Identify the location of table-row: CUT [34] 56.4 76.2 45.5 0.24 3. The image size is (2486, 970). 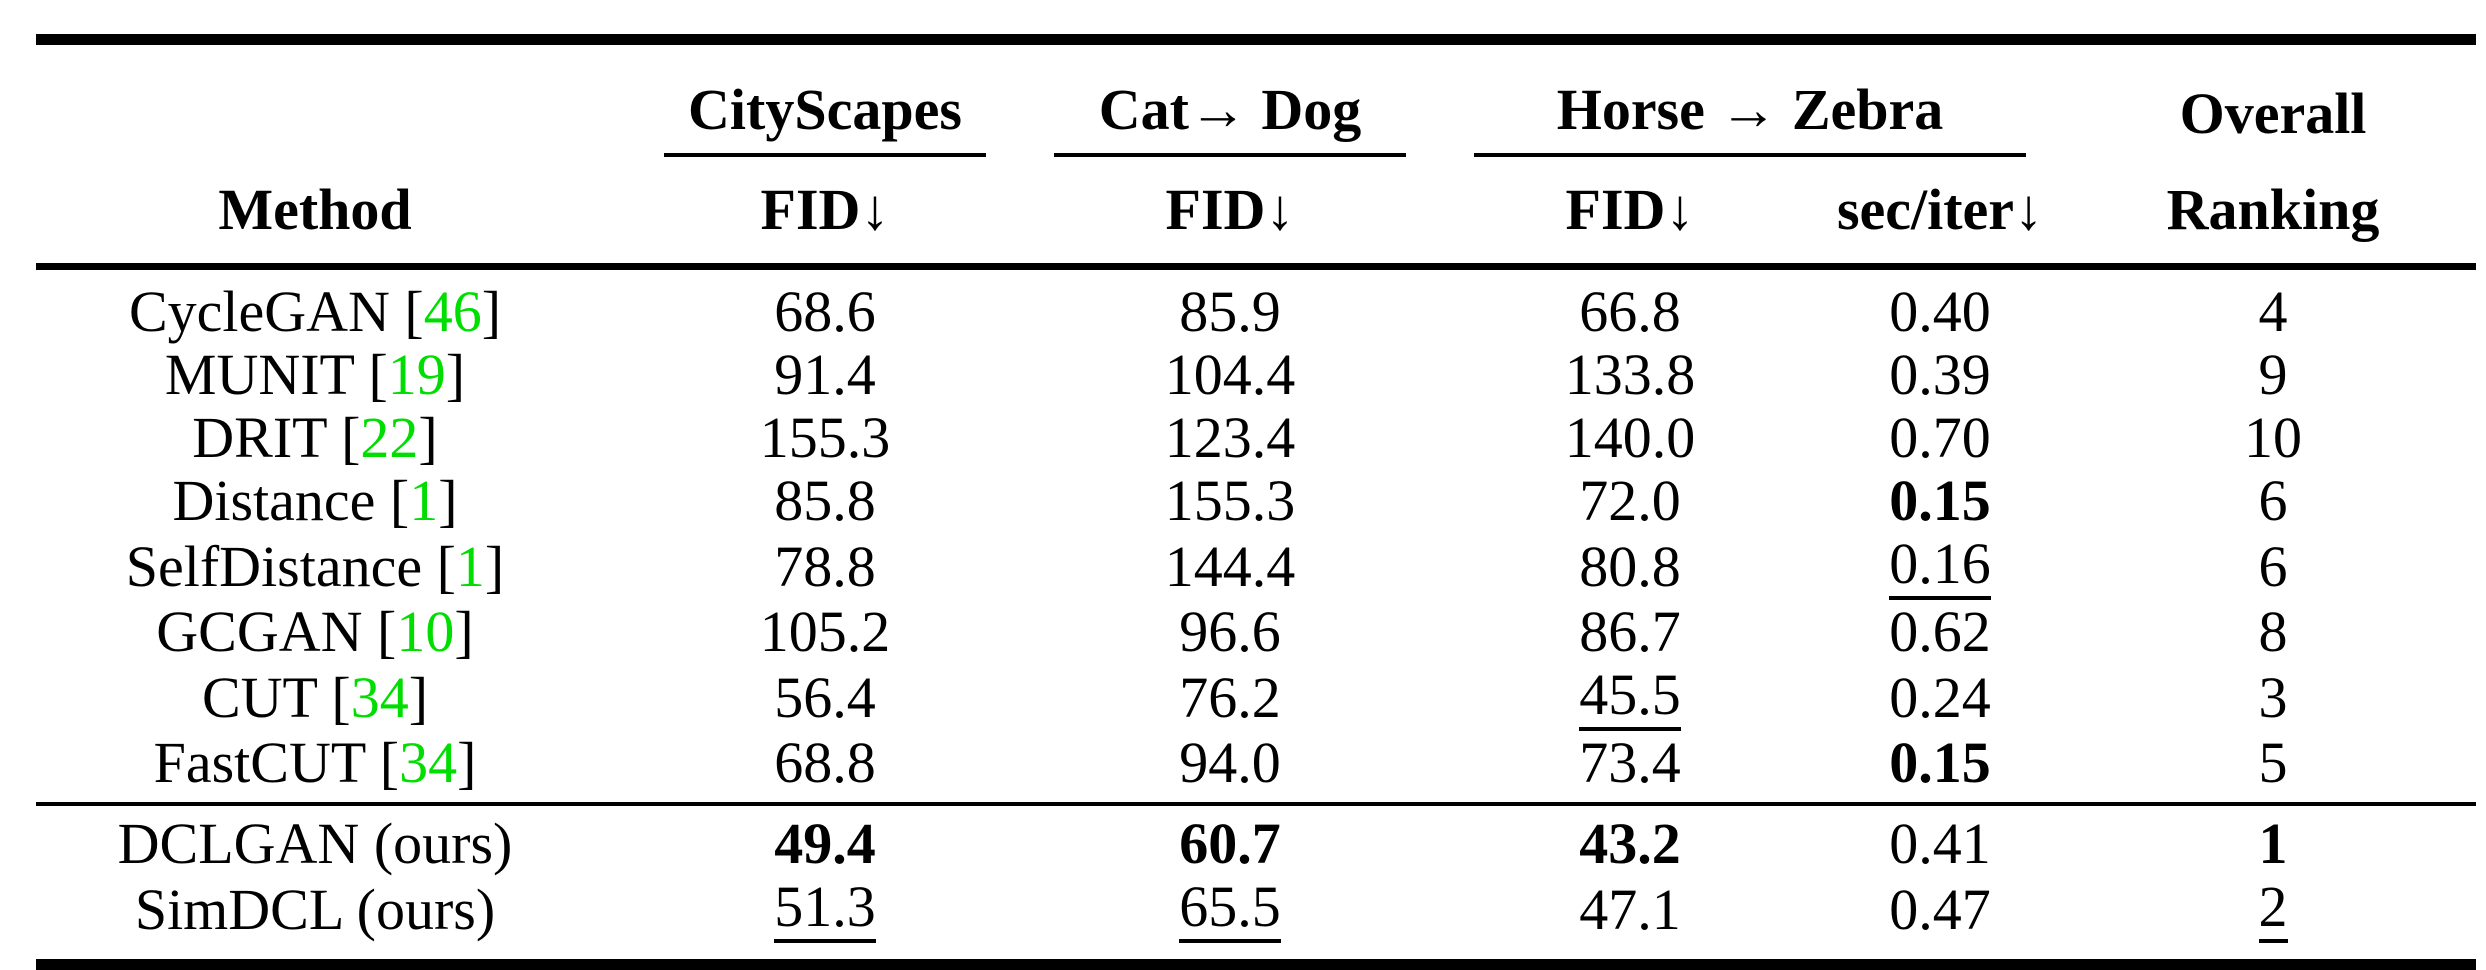
(1243, 697).